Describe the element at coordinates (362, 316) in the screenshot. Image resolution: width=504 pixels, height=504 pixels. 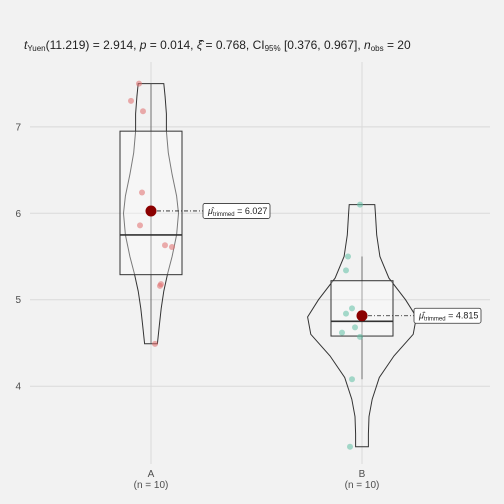
I see `trimmed-mean-point-B` at that location.